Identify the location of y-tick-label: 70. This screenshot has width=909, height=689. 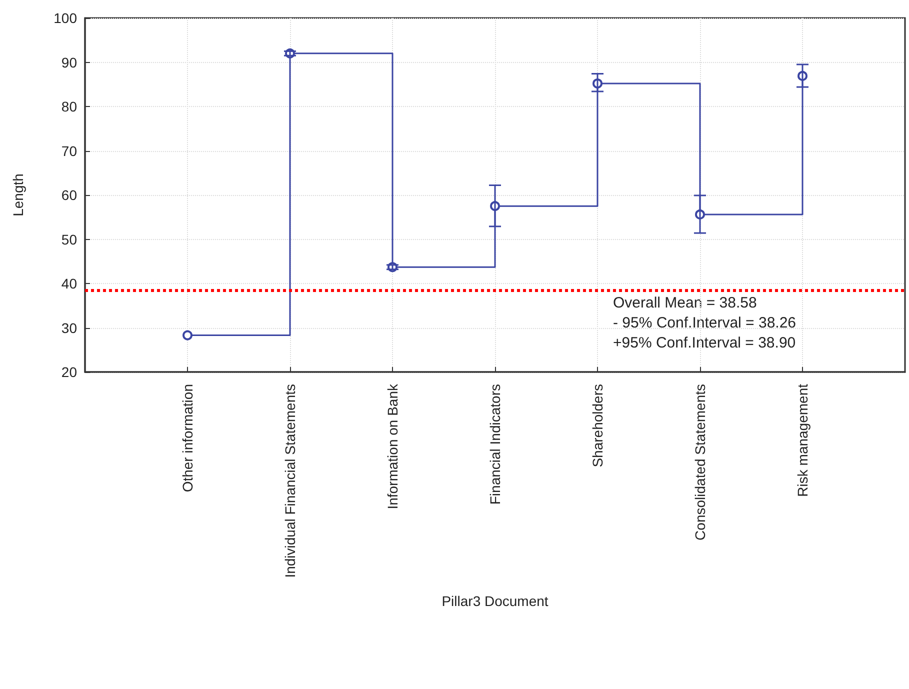
(69, 150).